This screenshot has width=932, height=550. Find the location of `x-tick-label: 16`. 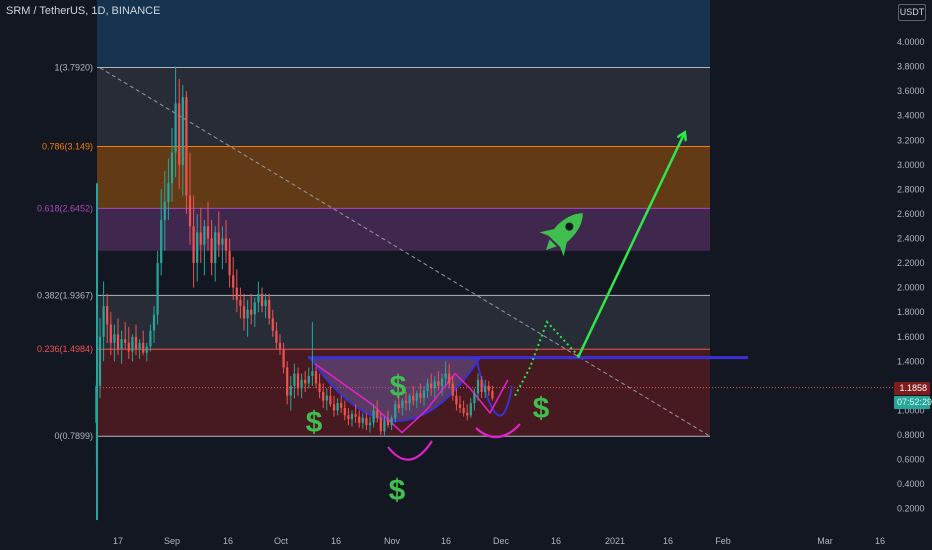

x-tick-label: 16 is located at coordinates (446, 541).